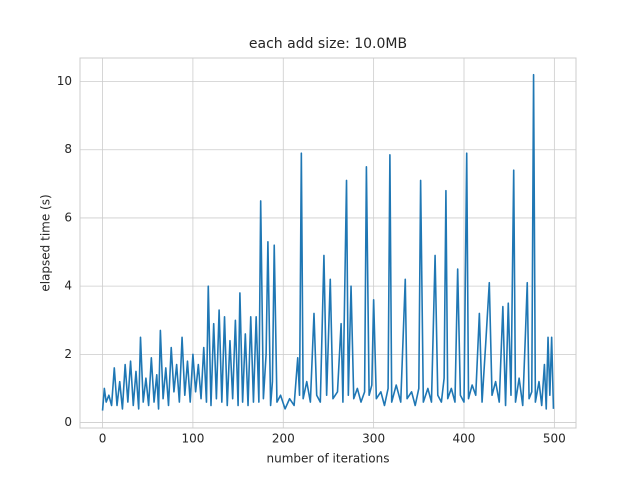 The width and height of the screenshot is (640, 480). Describe the element at coordinates (46, 242) in the screenshot. I see `y-axis-label: elapsed time (s)` at that location.